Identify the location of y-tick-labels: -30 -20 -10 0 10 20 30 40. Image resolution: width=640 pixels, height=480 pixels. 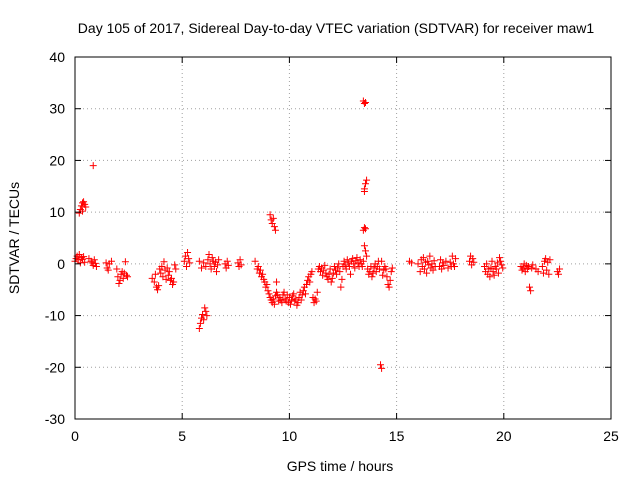
(55, 238).